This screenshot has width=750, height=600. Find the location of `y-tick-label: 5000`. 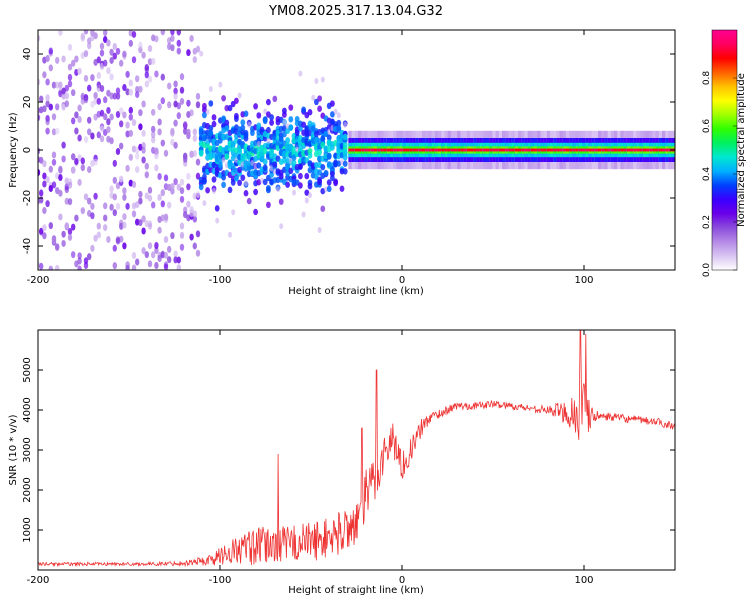

y-tick-label: 5000 is located at coordinates (27, 369).